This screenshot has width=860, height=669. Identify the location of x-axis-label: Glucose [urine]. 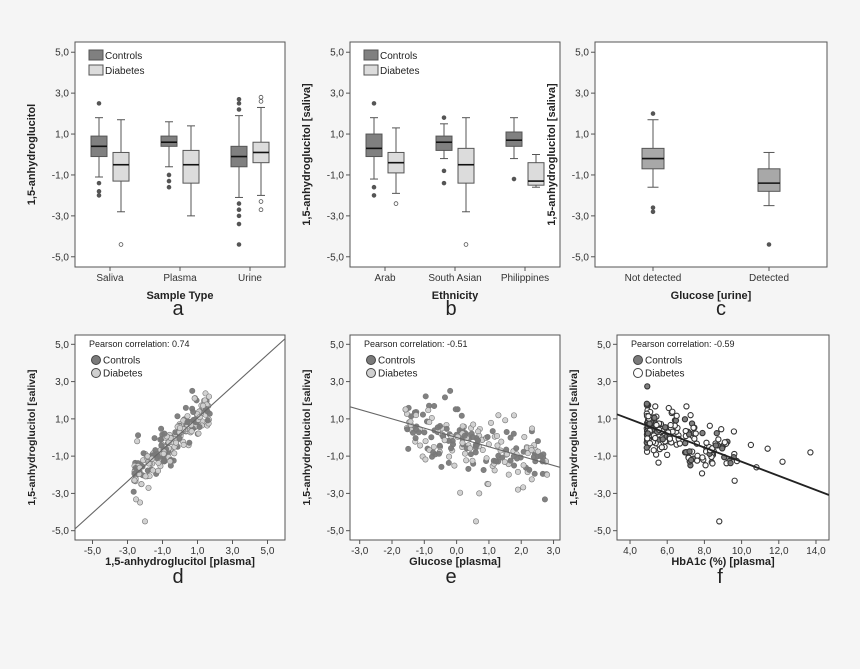
(711, 296).